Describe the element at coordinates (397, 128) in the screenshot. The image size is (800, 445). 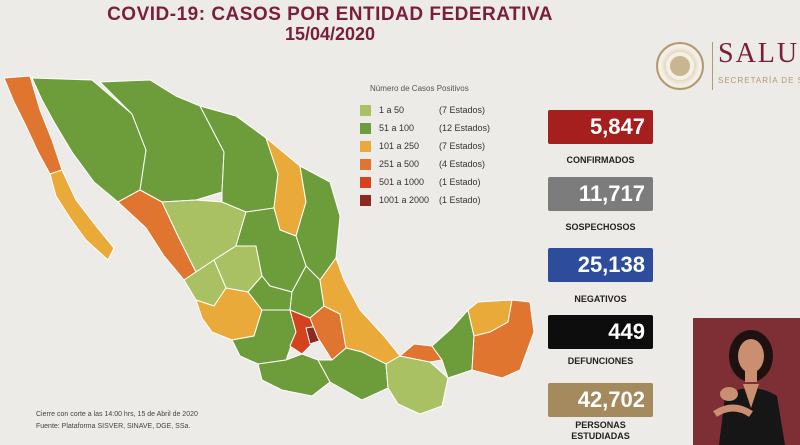
I see `legend-range: 51 a 100` at that location.